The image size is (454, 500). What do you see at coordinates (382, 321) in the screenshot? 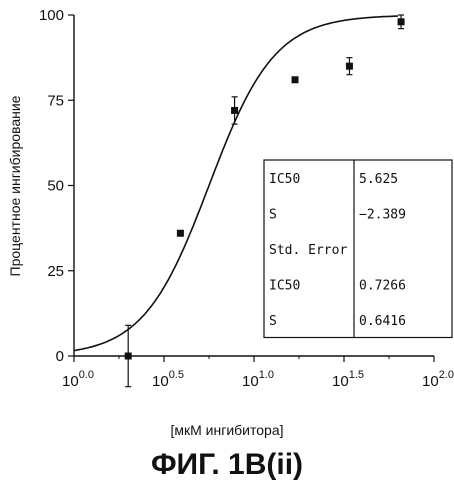
I see `stats-value: 0.6416` at bounding box center [382, 321].